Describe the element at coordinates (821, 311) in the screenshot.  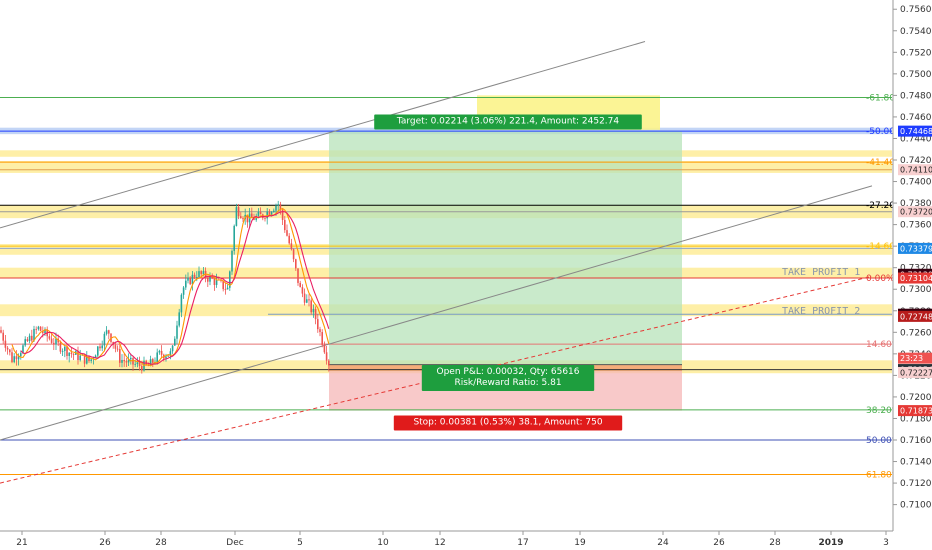
I see `take-profit-2-label: TAKE PROFIT 2` at that location.